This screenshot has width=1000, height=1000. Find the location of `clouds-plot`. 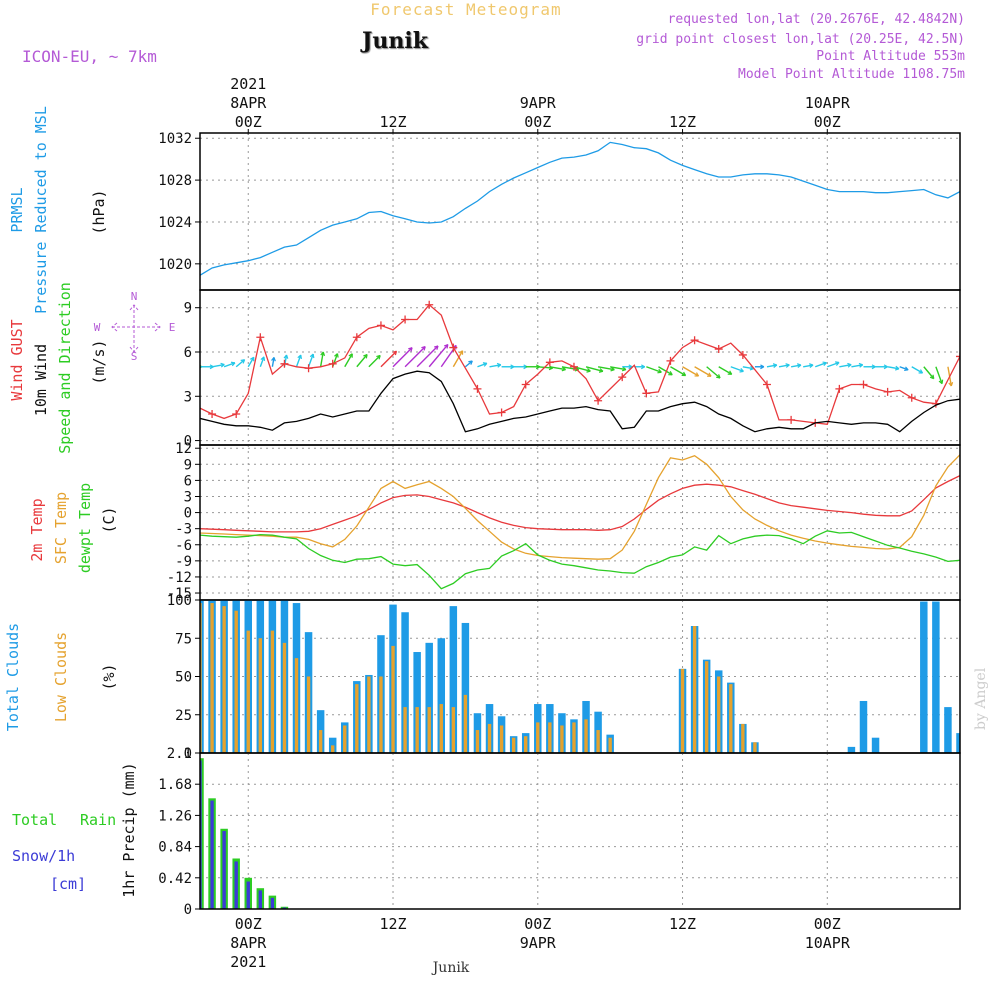

clouds-plot is located at coordinates (599, 676).